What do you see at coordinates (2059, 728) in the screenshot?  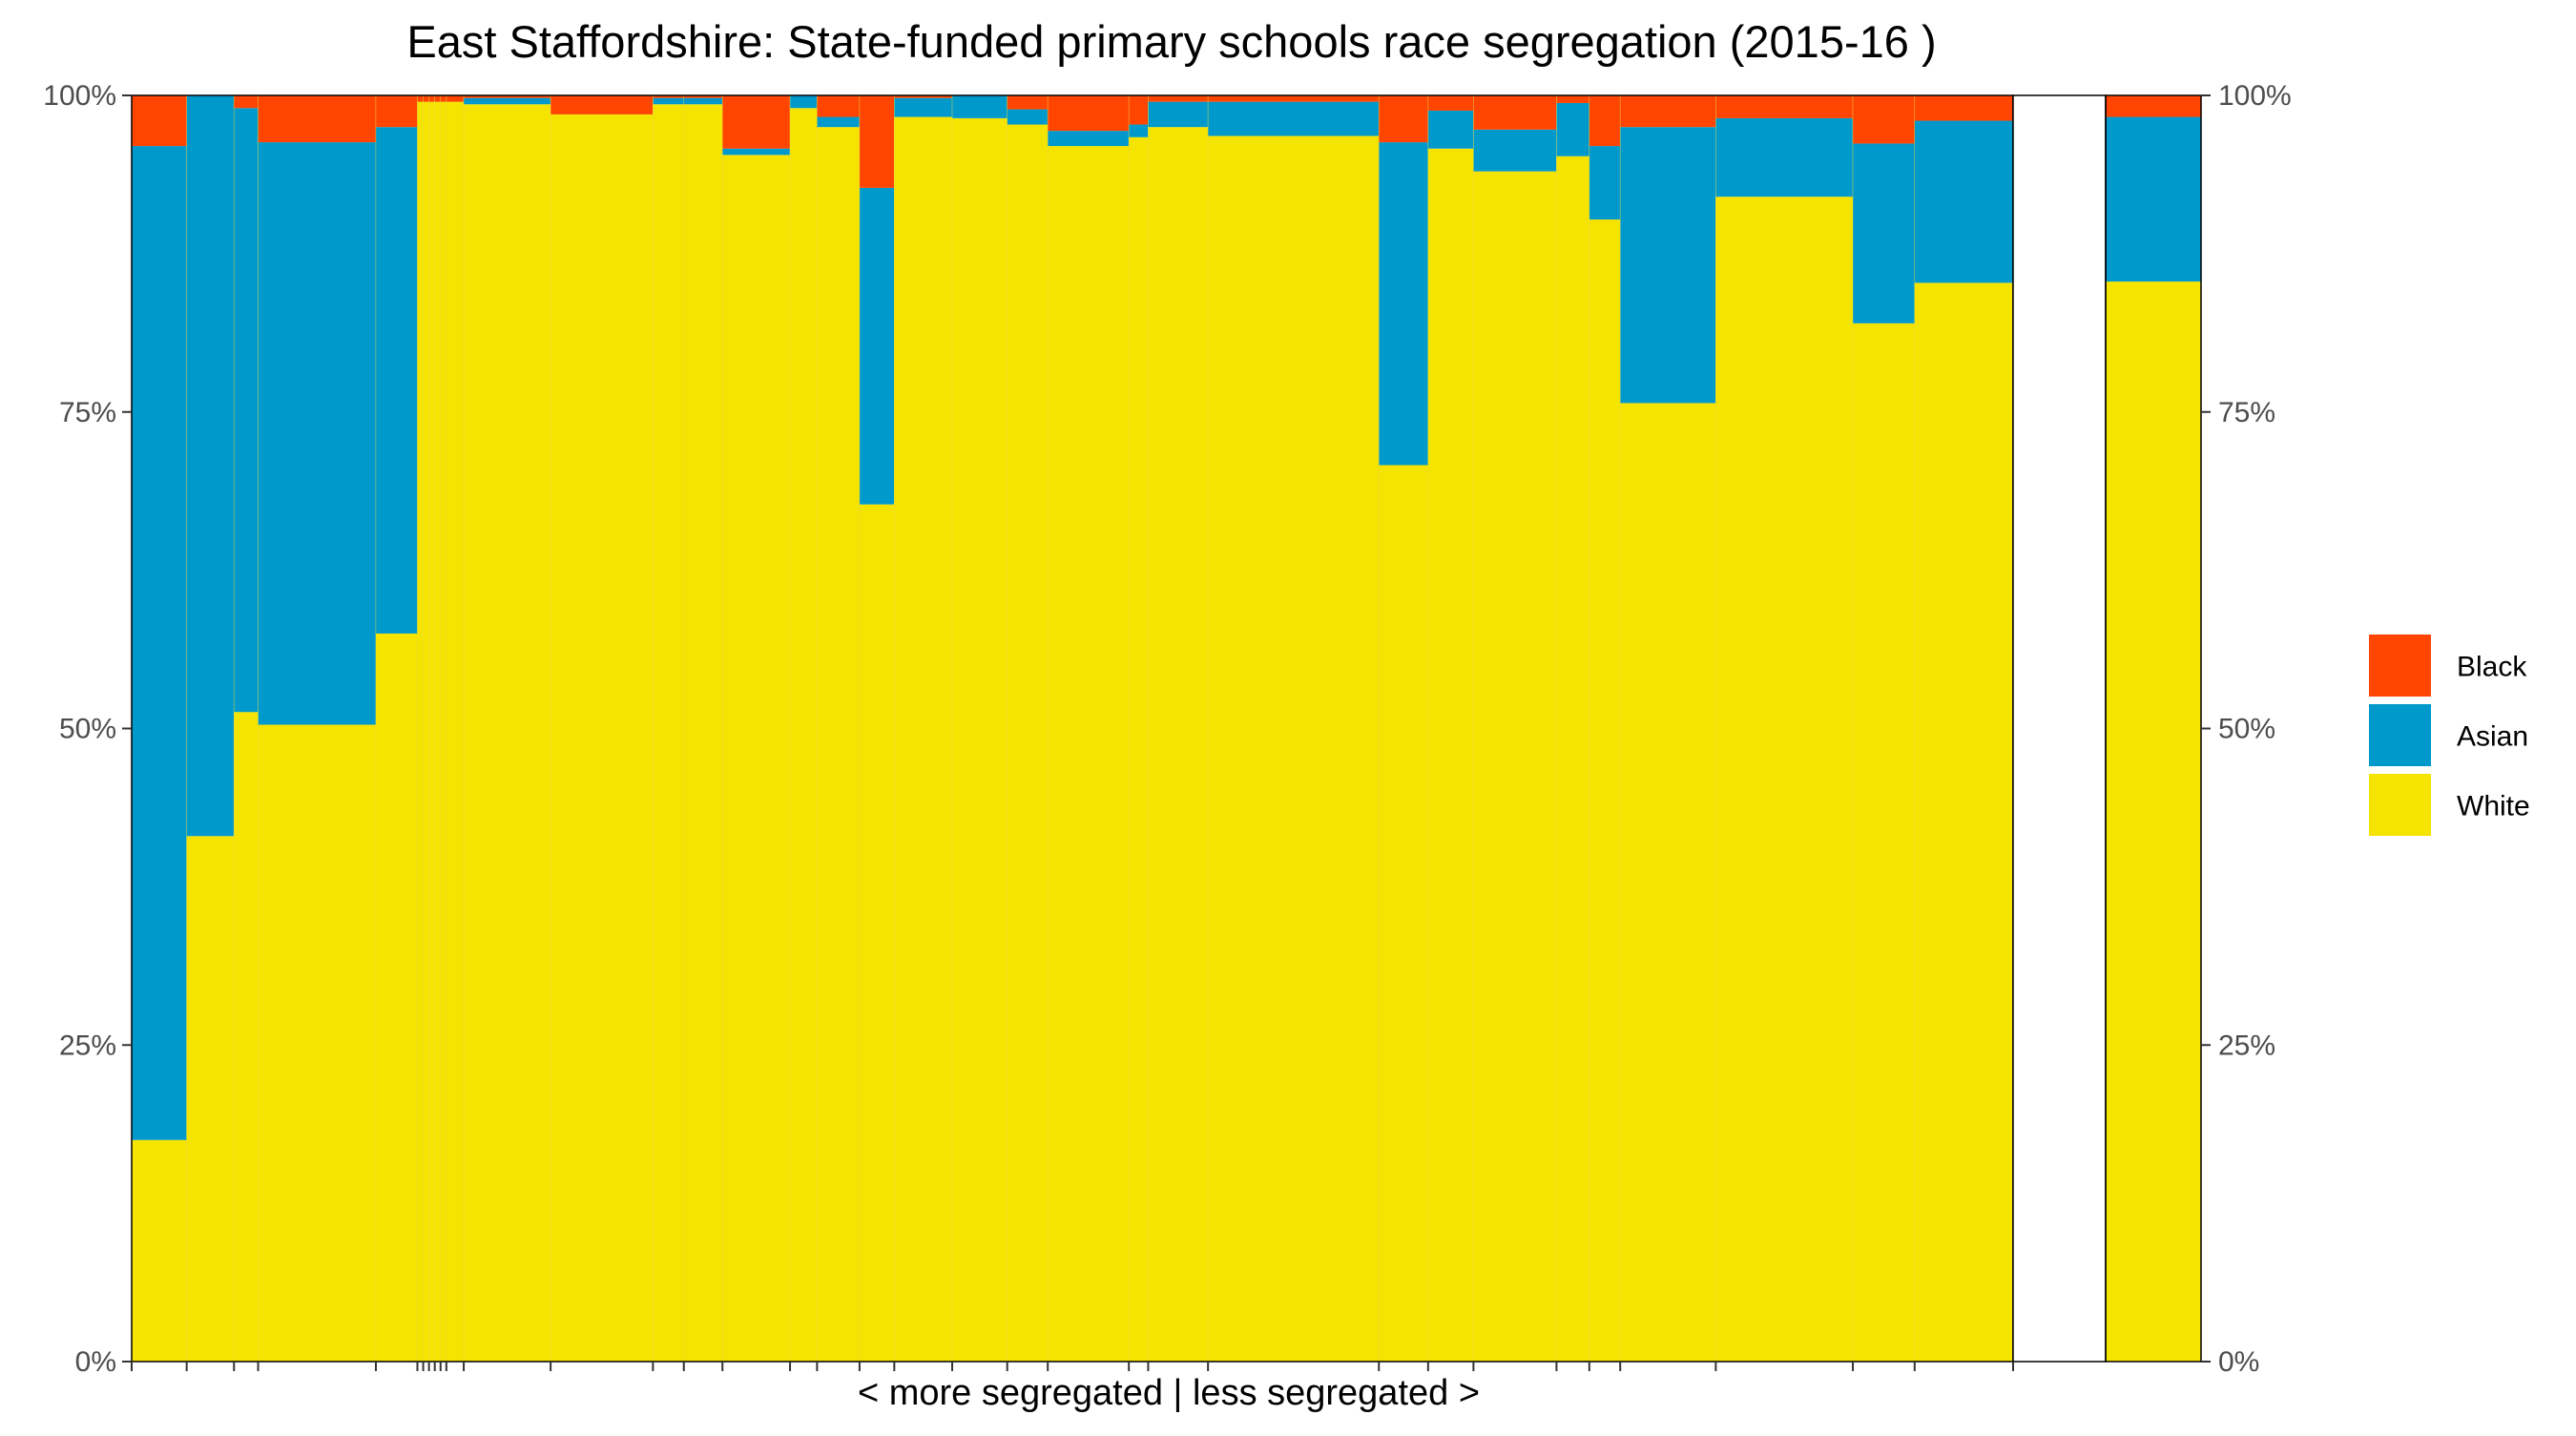 I see `gap-panel-frame` at bounding box center [2059, 728].